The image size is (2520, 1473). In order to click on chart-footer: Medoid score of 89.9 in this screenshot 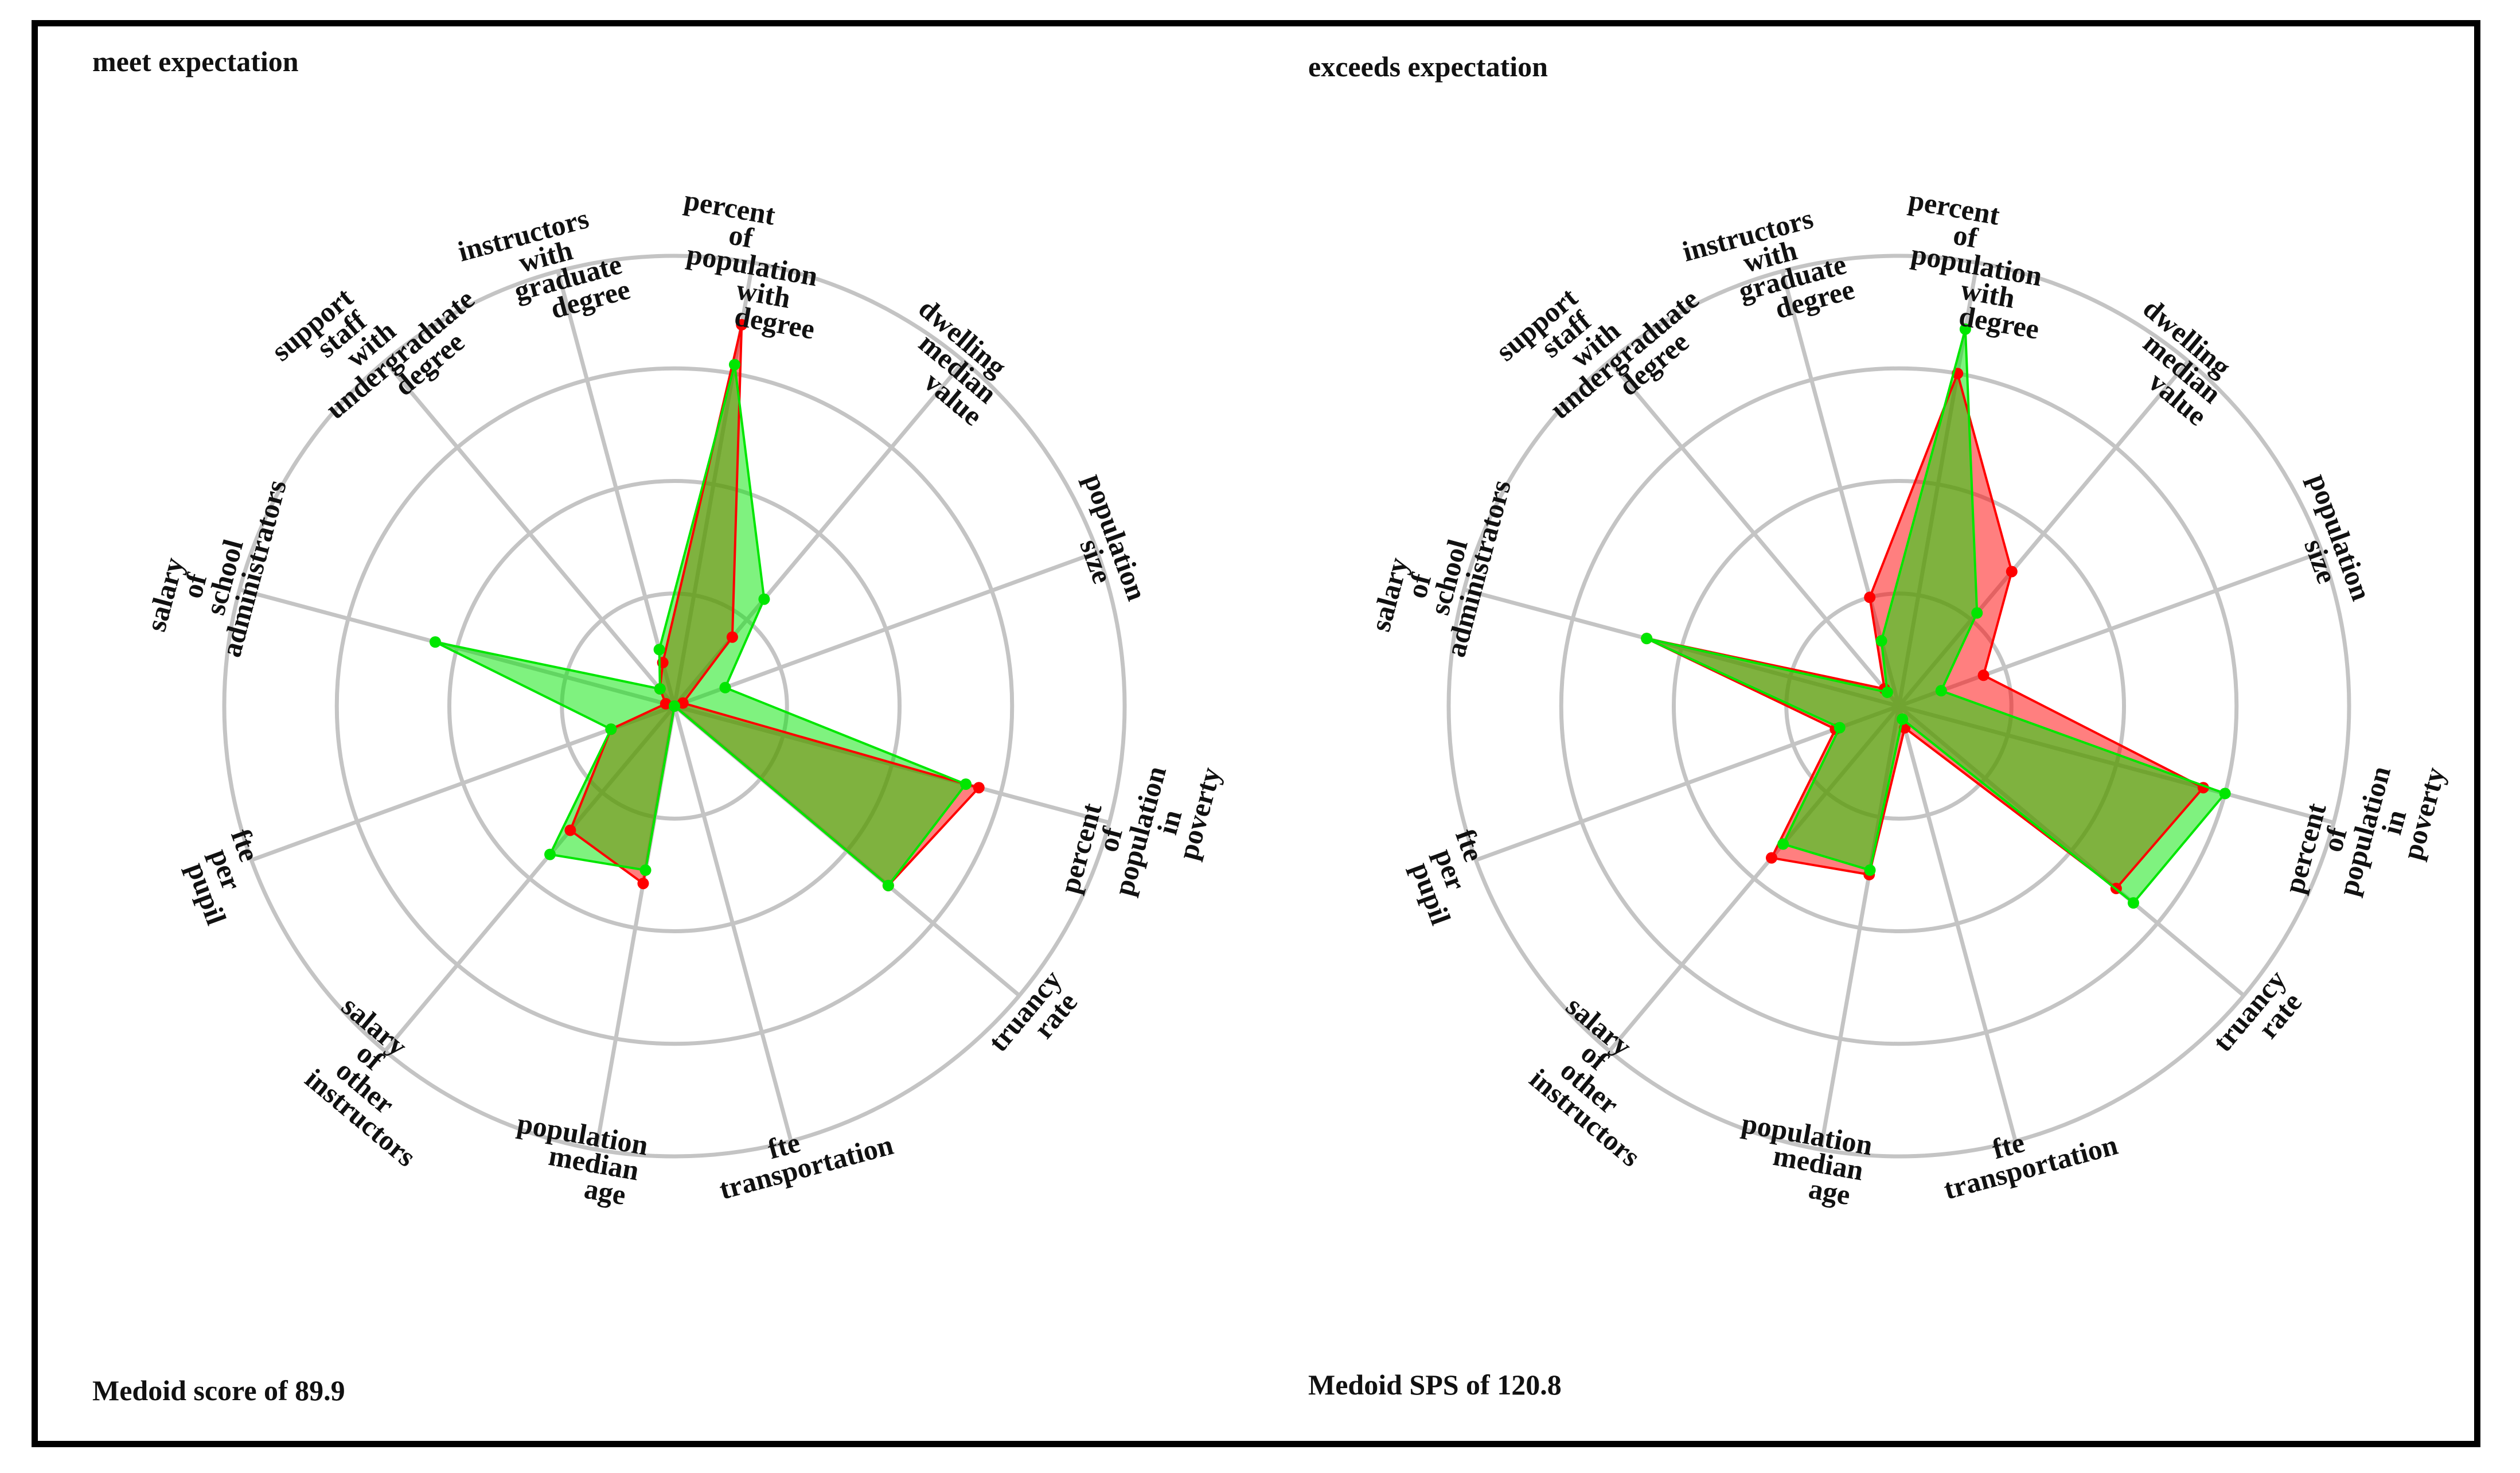, I will do `click(218, 1390)`.